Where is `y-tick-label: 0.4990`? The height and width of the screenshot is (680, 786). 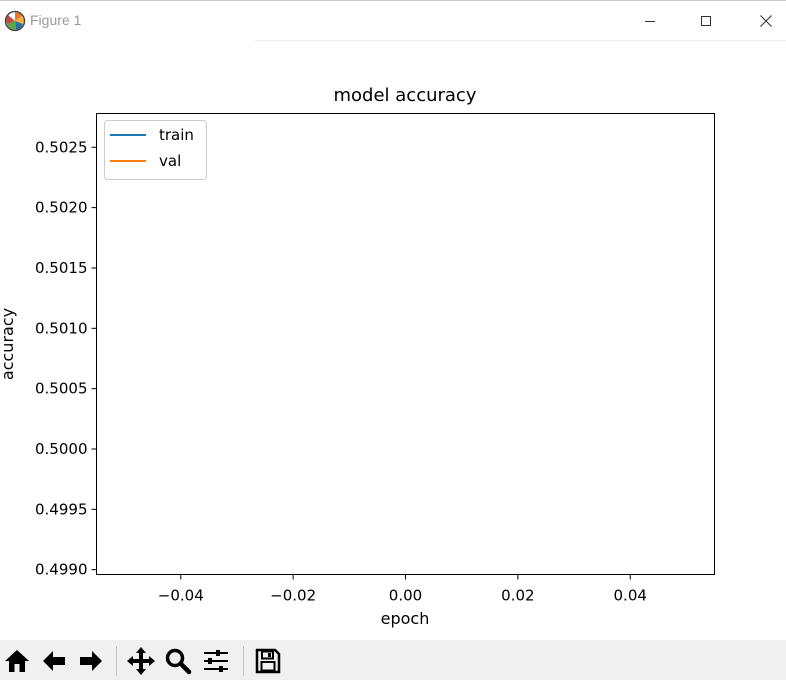
y-tick-label: 0.4990 is located at coordinates (61, 570).